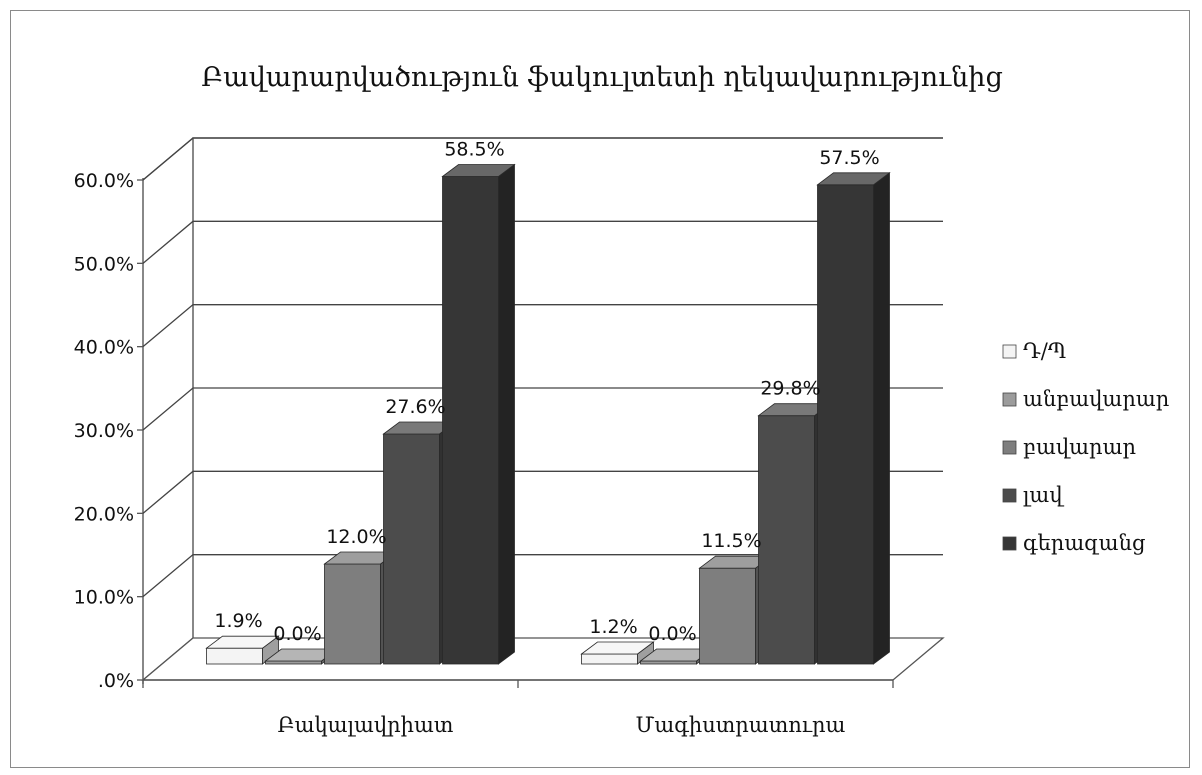 This screenshot has height=775, width=1202. What do you see at coordinates (790, 389) in the screenshot?
I see `data-label: 29.8%` at bounding box center [790, 389].